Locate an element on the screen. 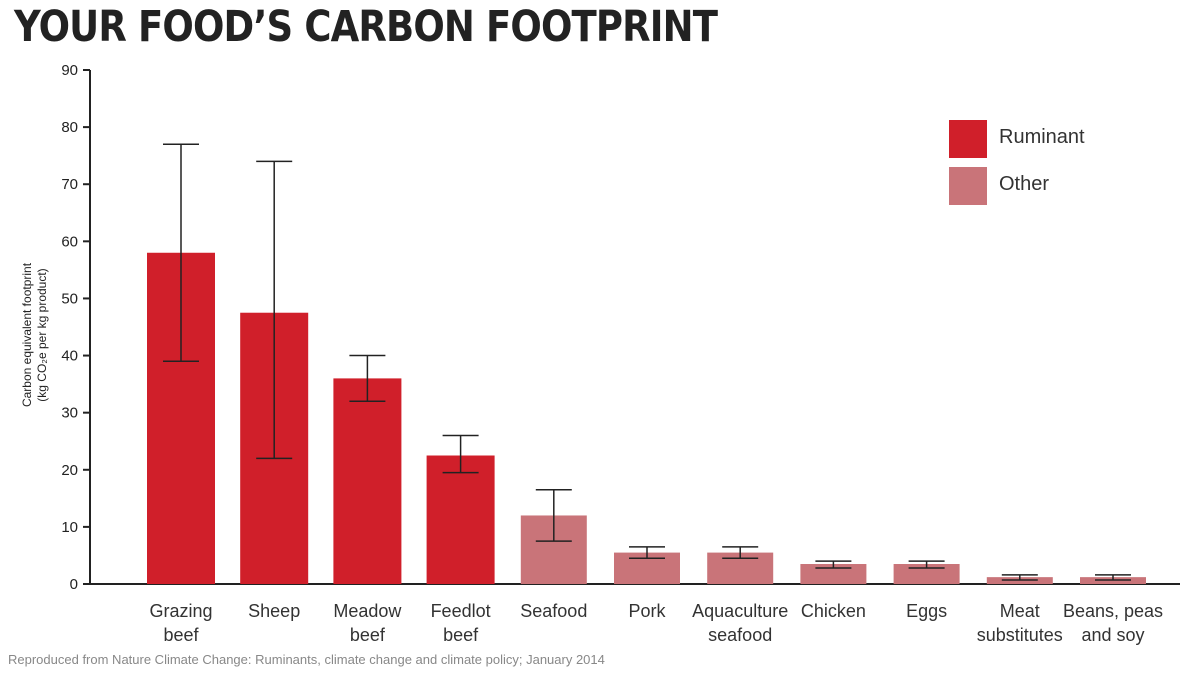  x-tick-label-line: Feedlot is located at coordinates (461, 611).